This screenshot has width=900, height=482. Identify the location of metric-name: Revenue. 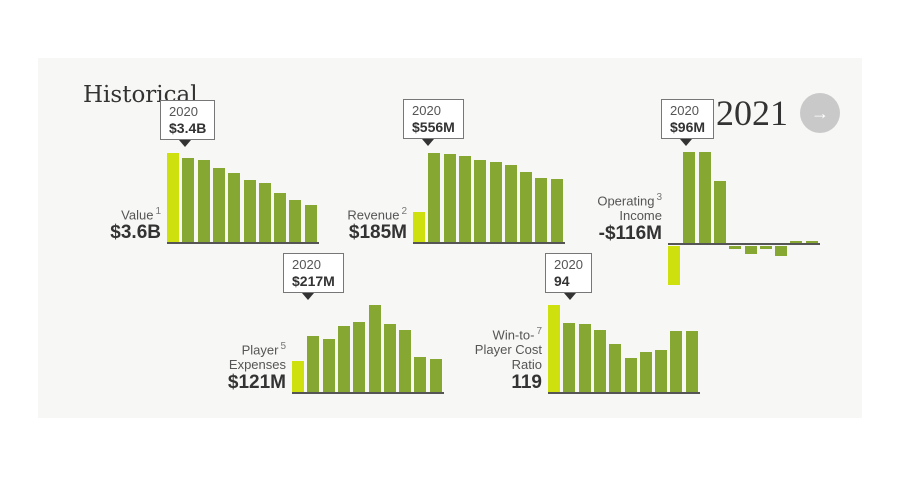
(373, 214).